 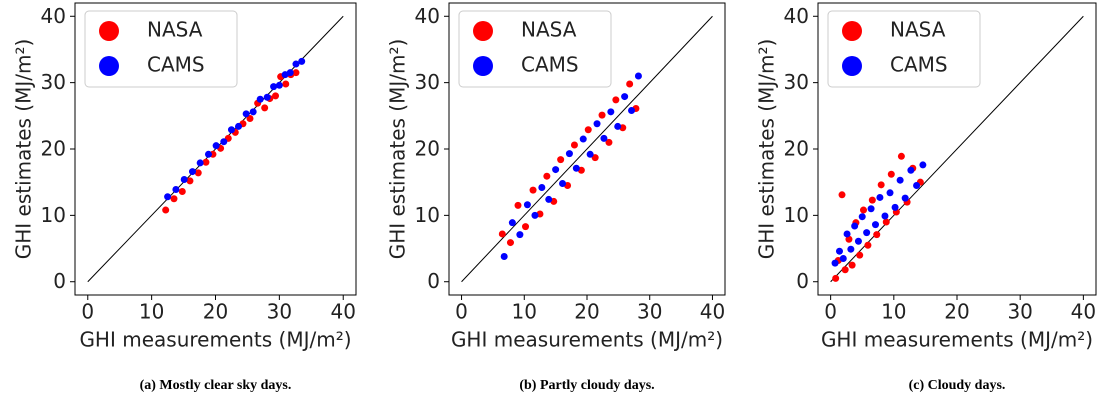 What do you see at coordinates (586, 385) in the screenshot?
I see `caption: (b) Partly cloudy days.` at bounding box center [586, 385].